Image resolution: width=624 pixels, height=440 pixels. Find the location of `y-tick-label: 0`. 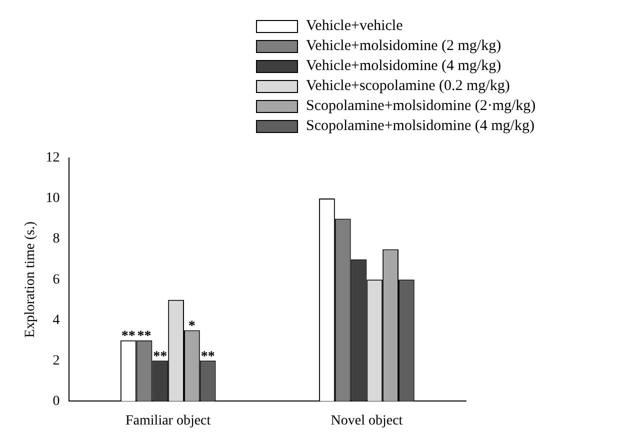

y-tick-label: 0 is located at coordinates (56, 401).